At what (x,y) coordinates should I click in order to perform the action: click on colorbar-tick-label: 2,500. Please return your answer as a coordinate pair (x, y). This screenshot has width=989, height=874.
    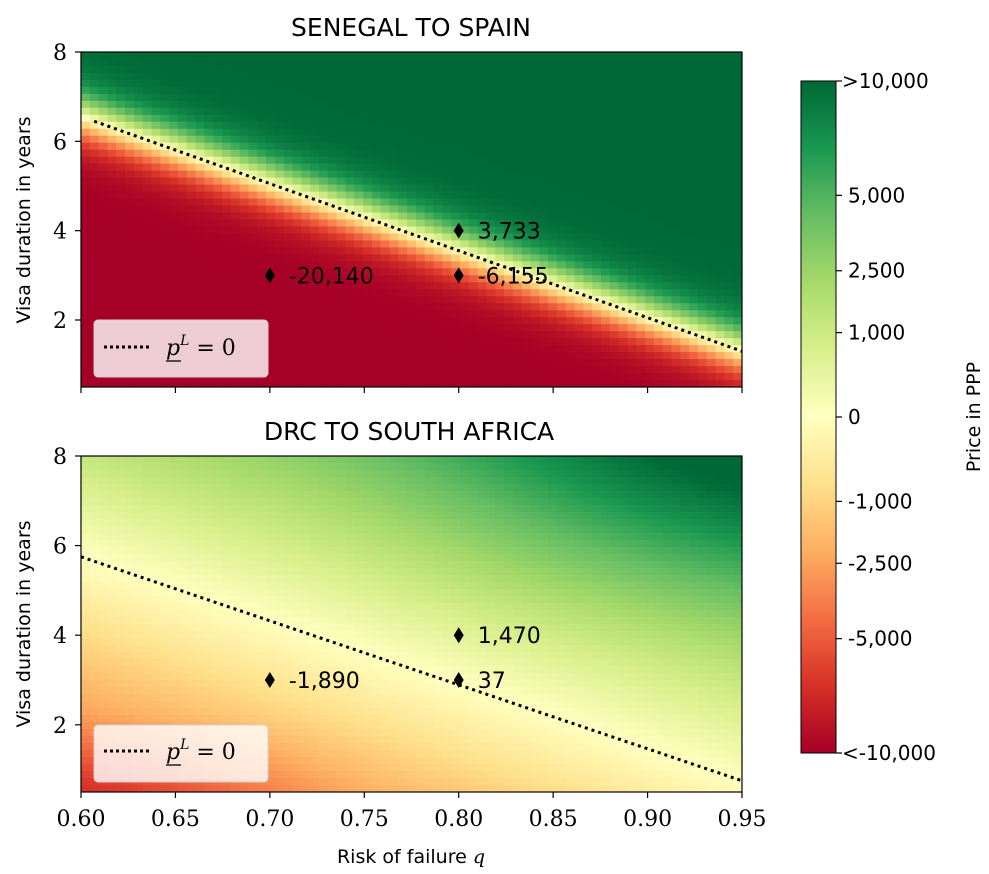
    Looking at the image, I should click on (876, 271).